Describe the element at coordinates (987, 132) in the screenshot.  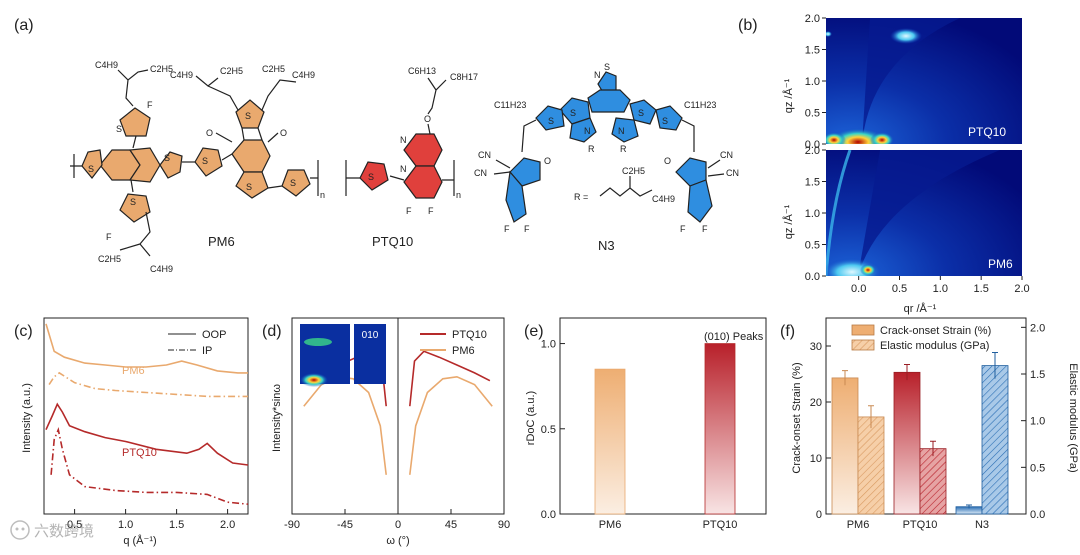
I see `giwaxs-label-ptq10: PTQ10` at that location.